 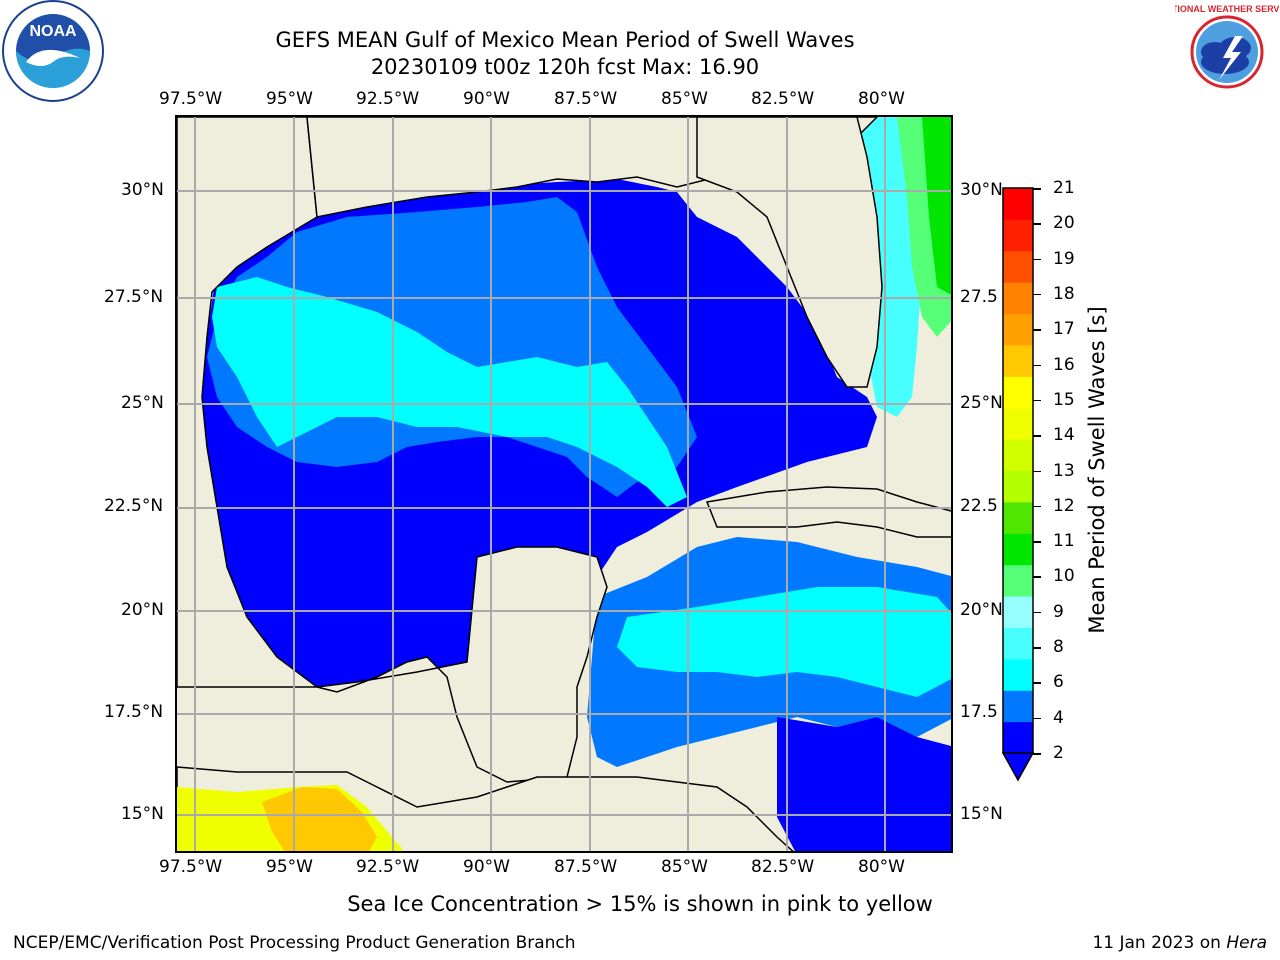 I want to click on footer-date-text: 11 Jan 2023 on, so click(x=1159, y=943).